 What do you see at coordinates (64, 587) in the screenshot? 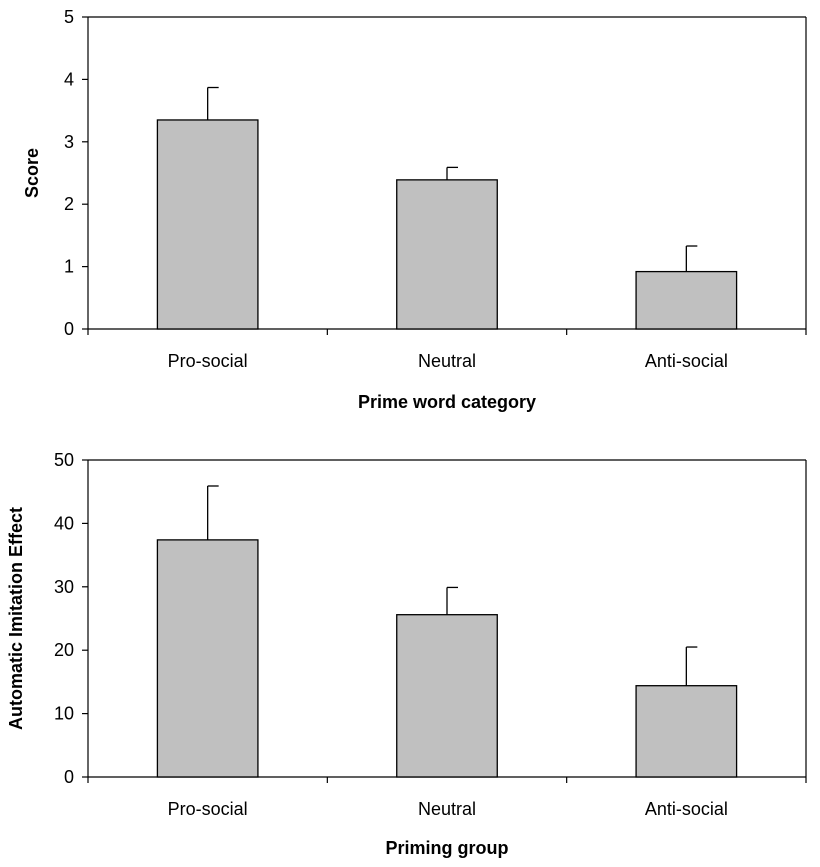
I see `y-tick-label: 30` at bounding box center [64, 587].